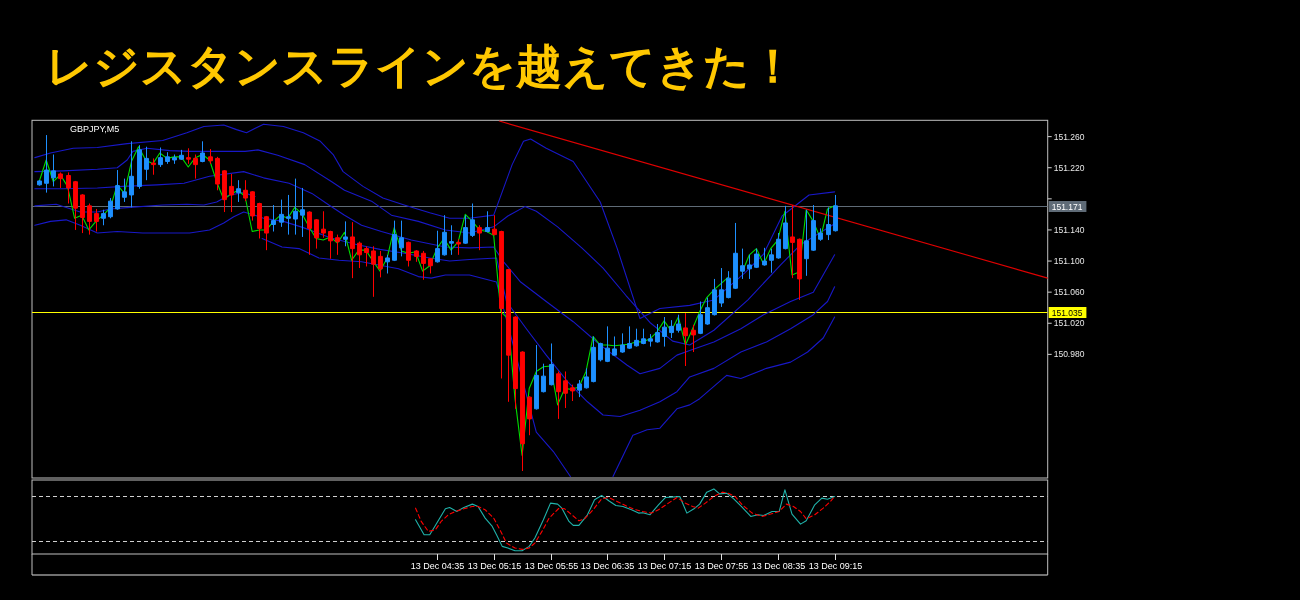 The width and height of the screenshot is (1300, 600). I want to click on x-tick-label: 13 Dec 07:15, so click(664, 566).